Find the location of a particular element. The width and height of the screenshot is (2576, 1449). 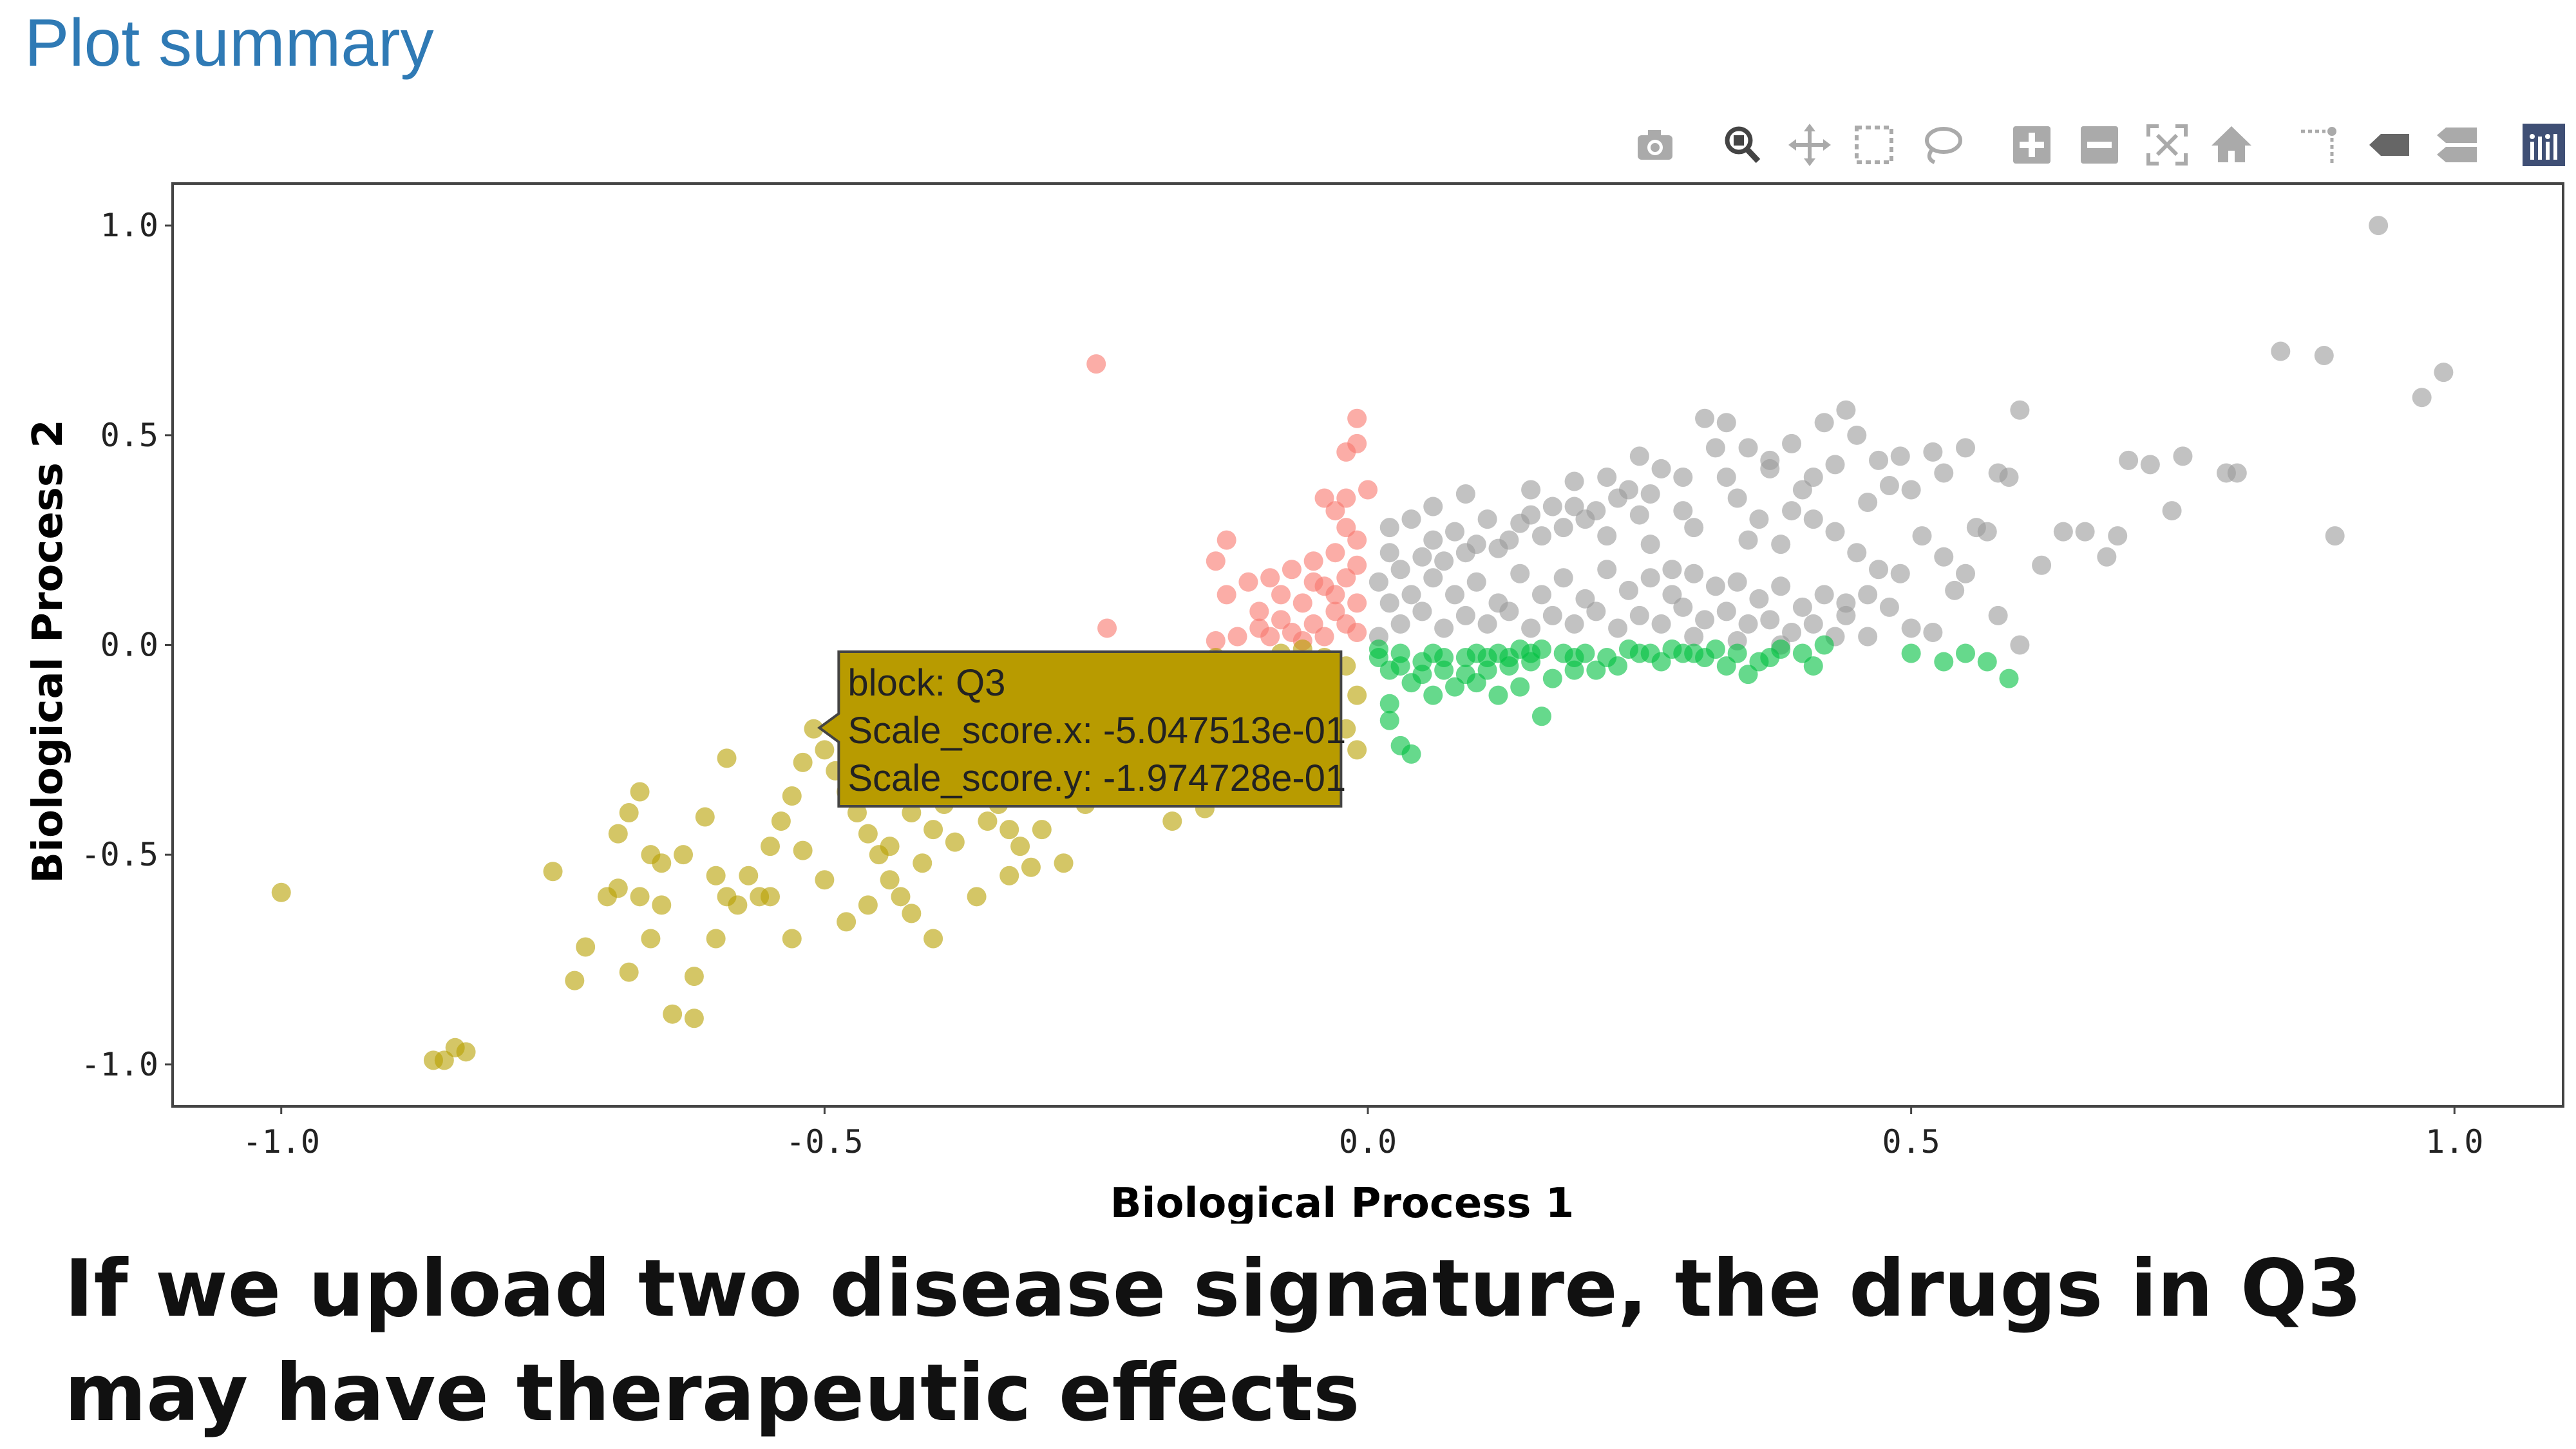

hover-compare-icon is located at coordinates (2457, 145).